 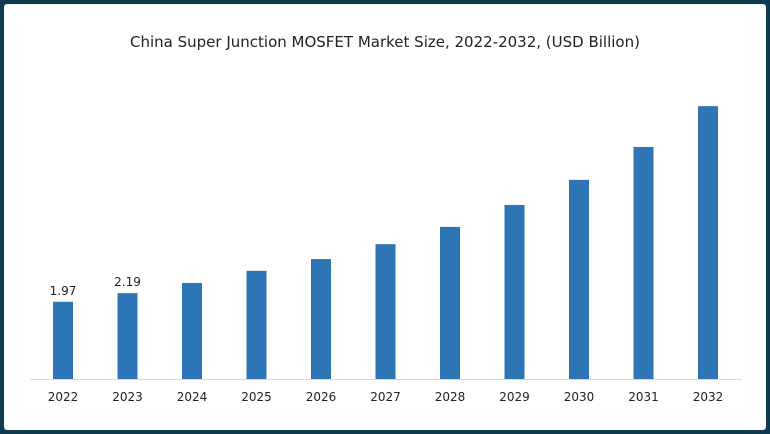 What do you see at coordinates (127, 336) in the screenshot?
I see `bar-2023` at bounding box center [127, 336].